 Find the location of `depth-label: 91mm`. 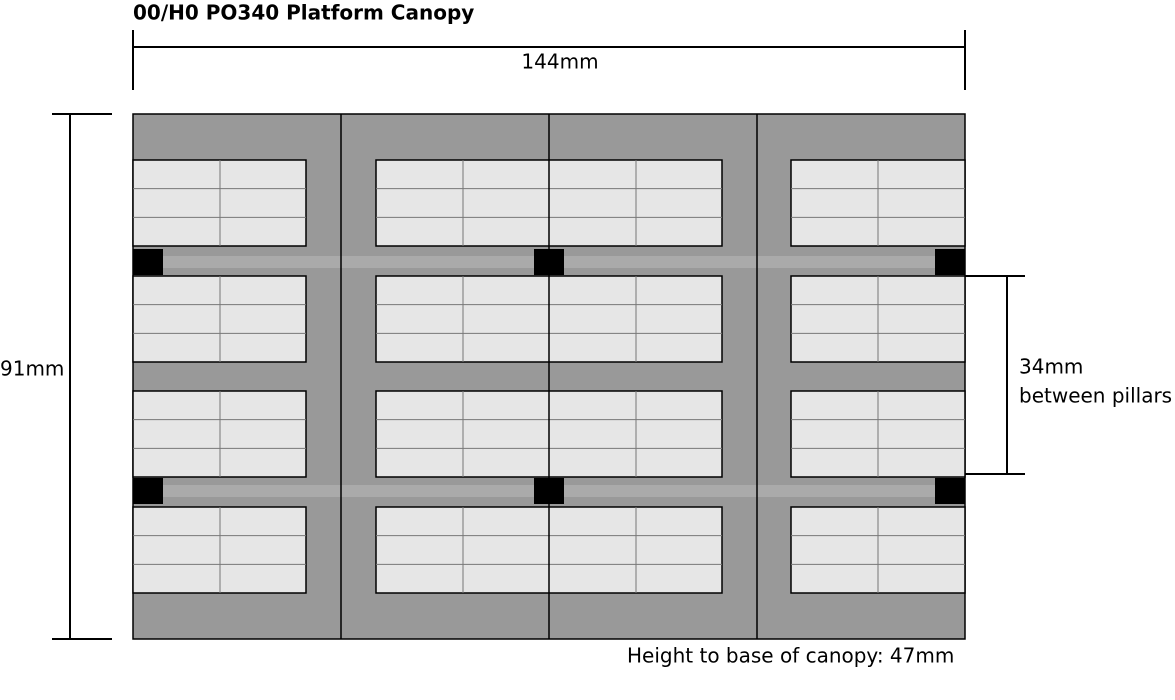

depth-label: 91mm is located at coordinates (32, 369).